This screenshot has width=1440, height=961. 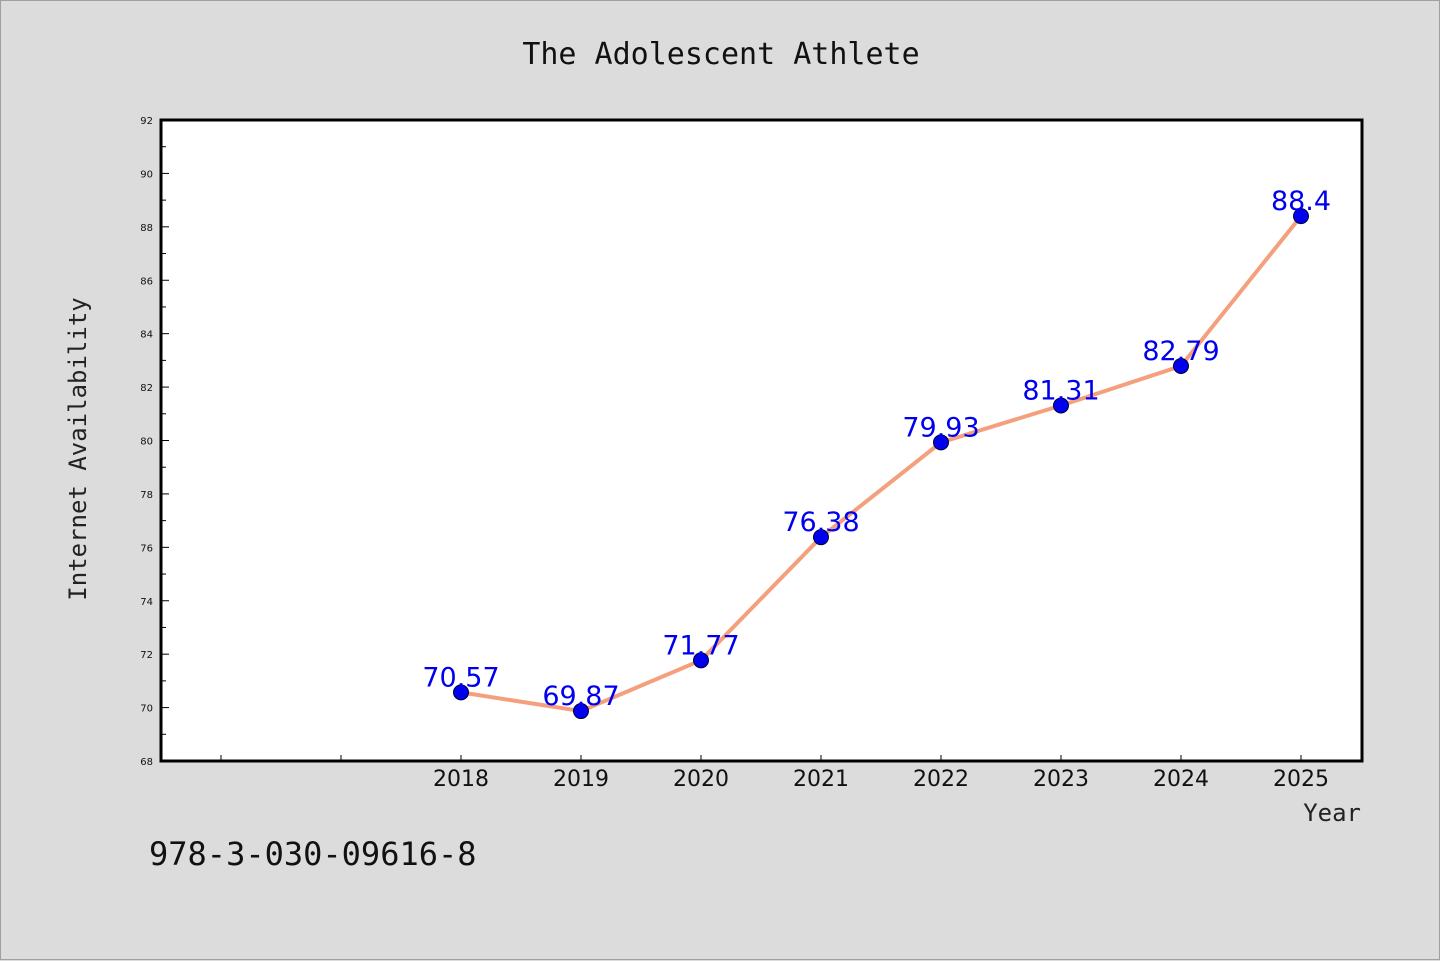 What do you see at coordinates (700, 645) in the screenshot?
I see `data-label: 71.77` at bounding box center [700, 645].